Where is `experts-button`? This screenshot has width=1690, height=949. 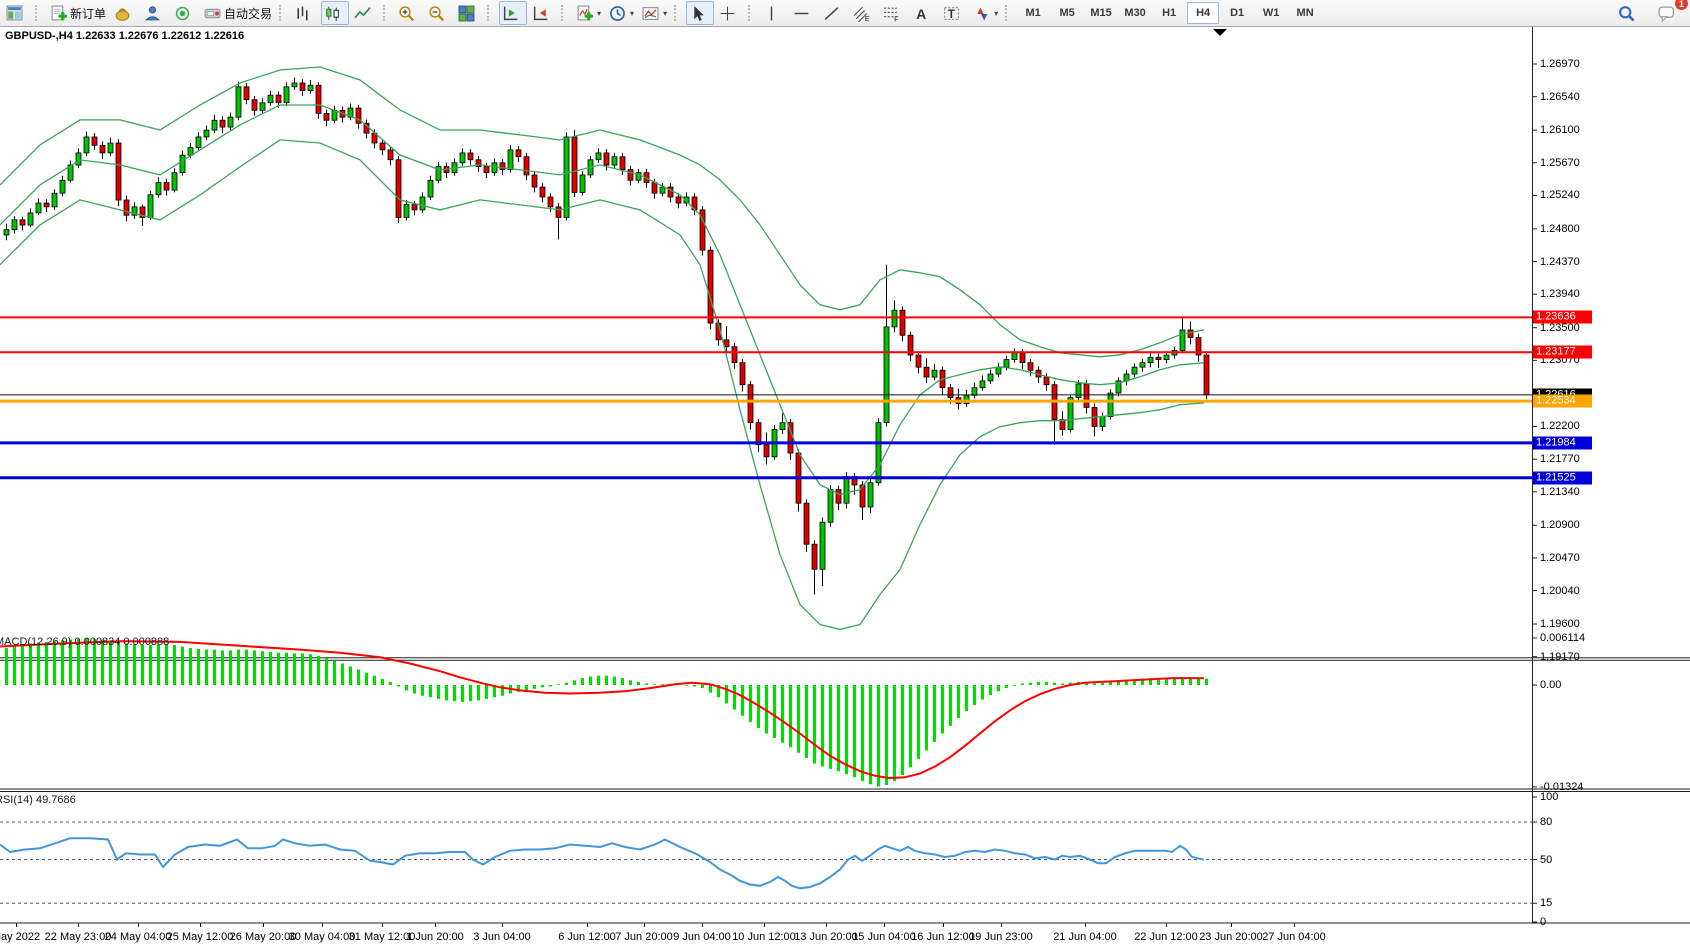
experts-button is located at coordinates (155, 13).